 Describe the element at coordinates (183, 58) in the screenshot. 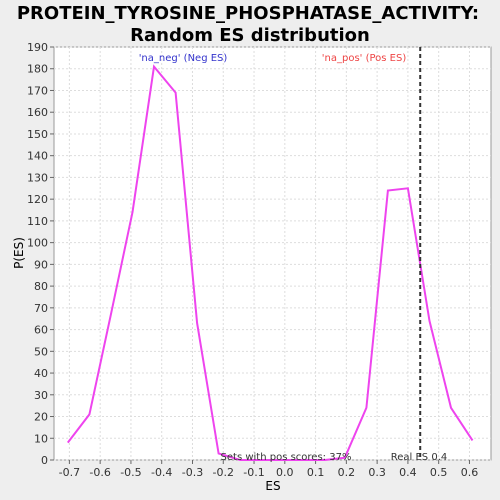

I see `neg-es-annotation: 'na_neg' (Neg ES)` at that location.